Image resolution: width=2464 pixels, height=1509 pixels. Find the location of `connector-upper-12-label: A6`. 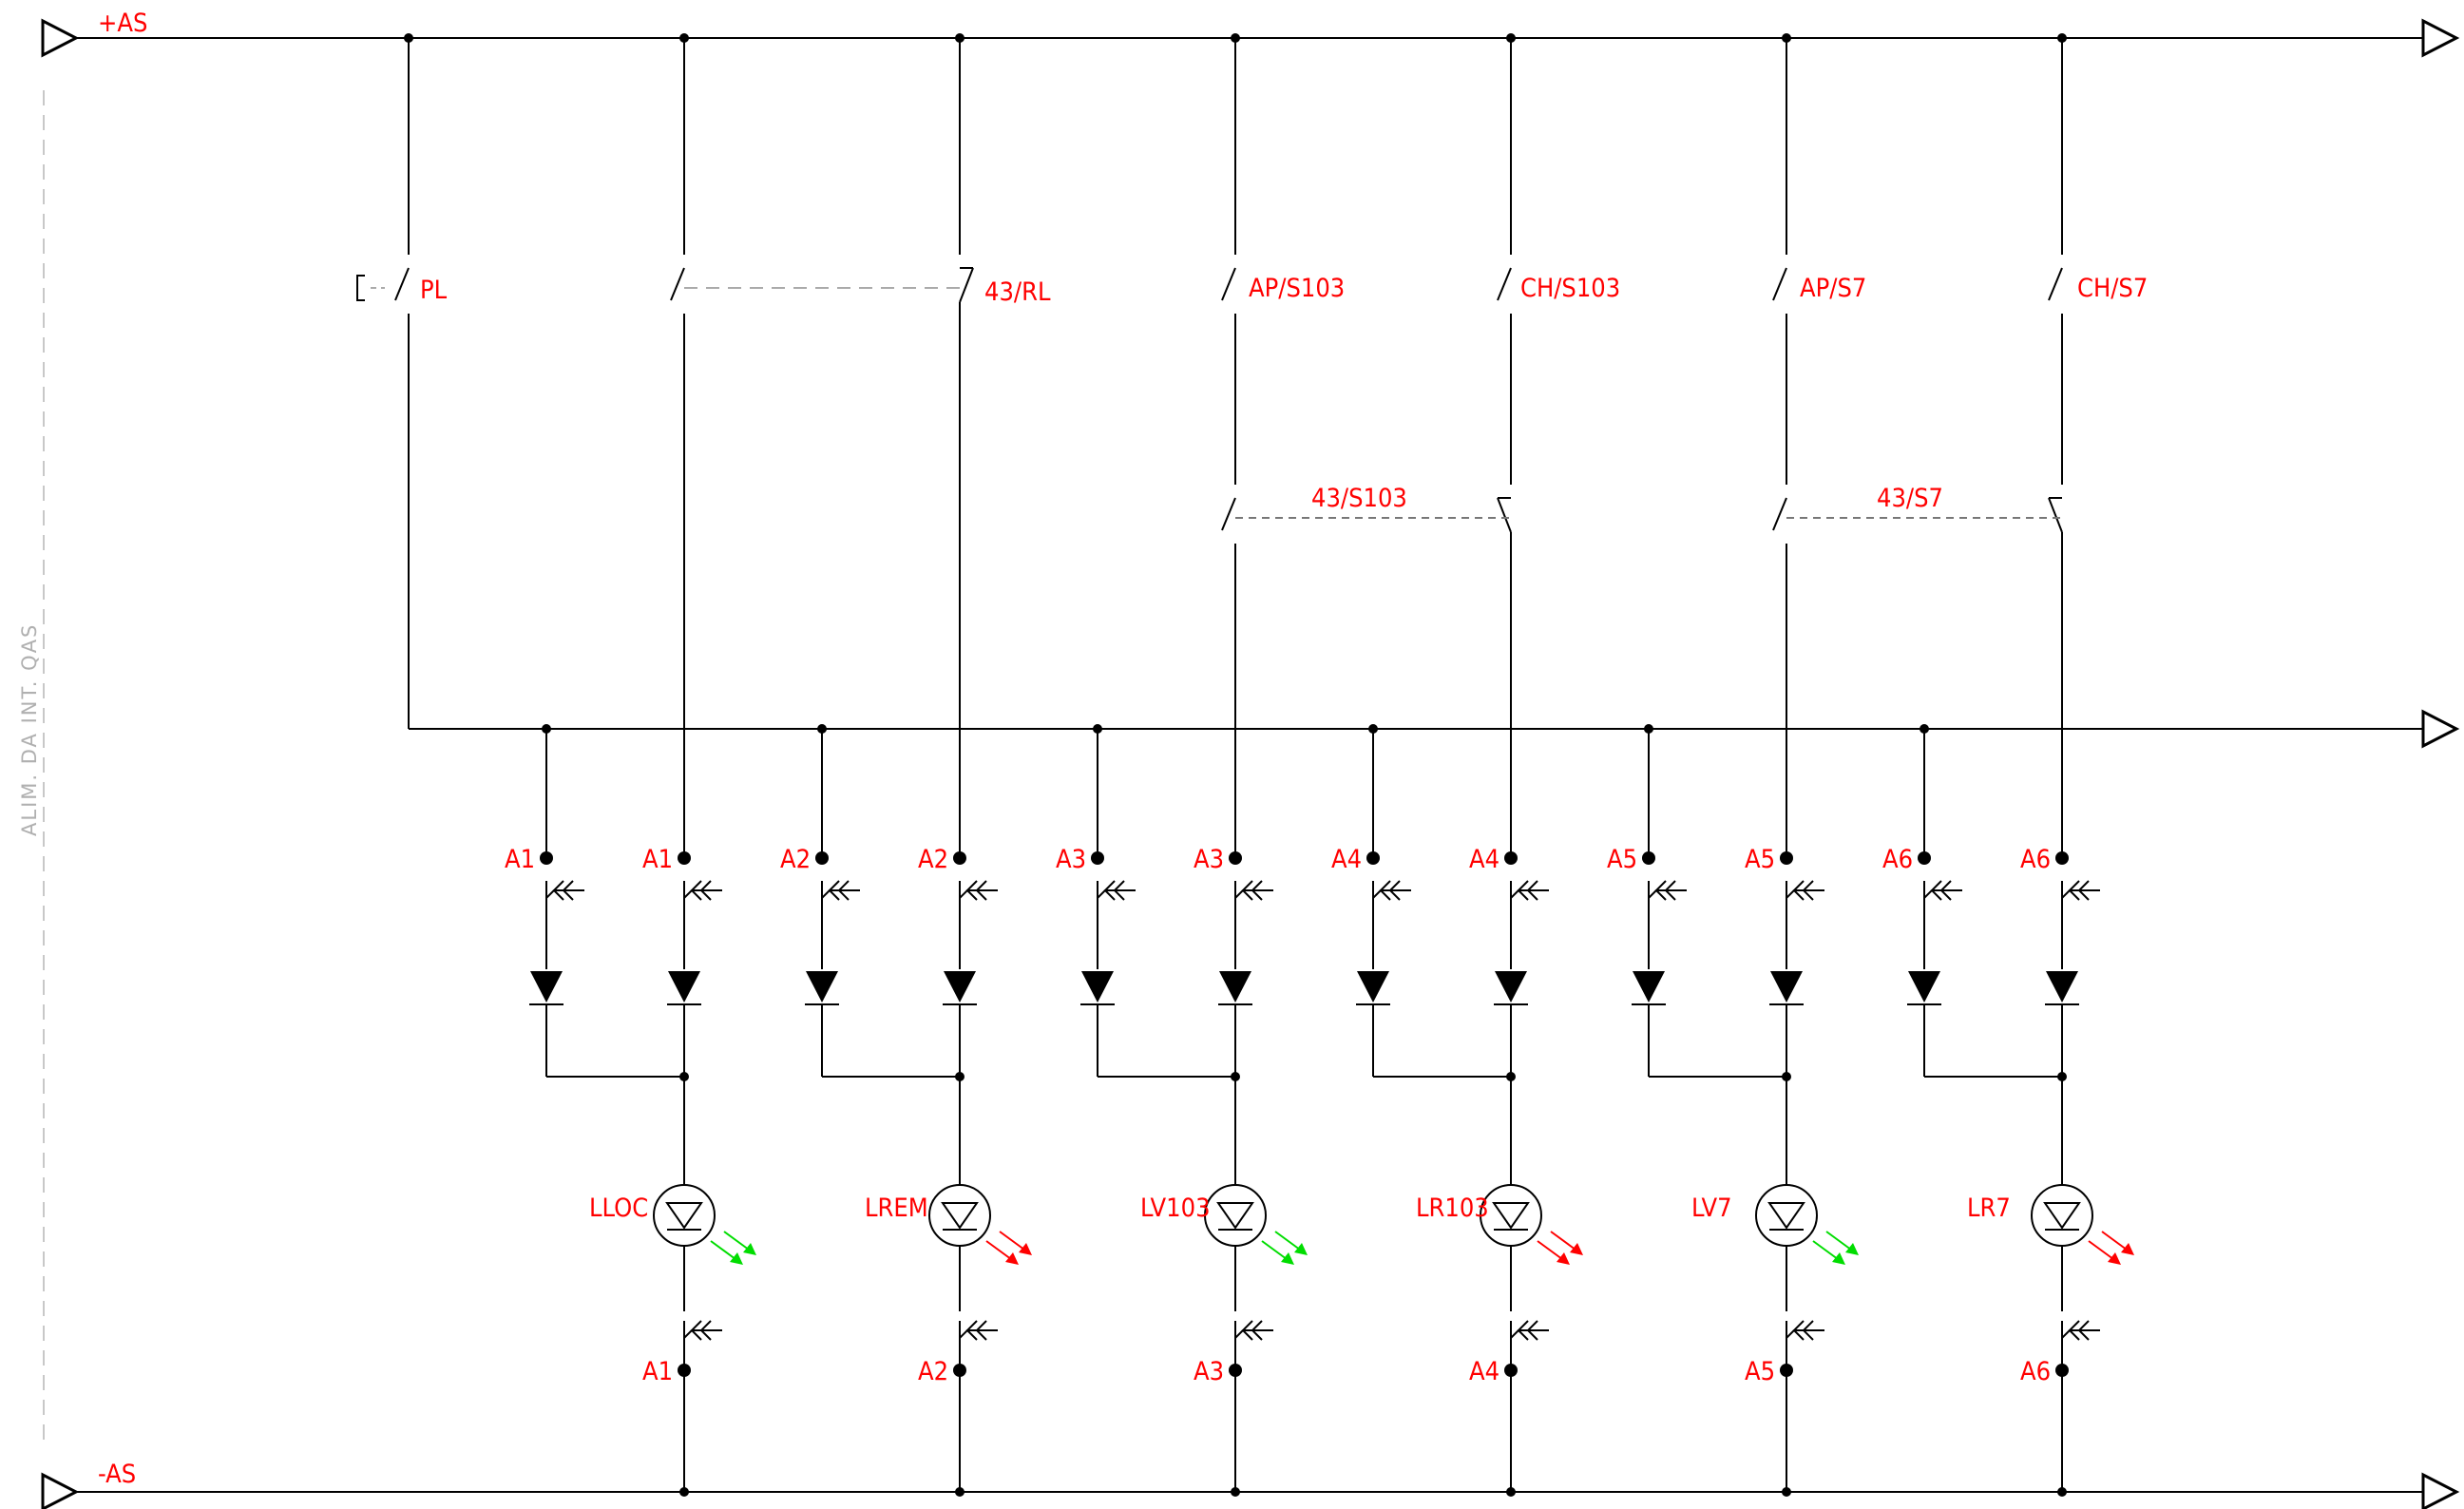

connector-upper-12-label: A6 is located at coordinates (2035, 859).